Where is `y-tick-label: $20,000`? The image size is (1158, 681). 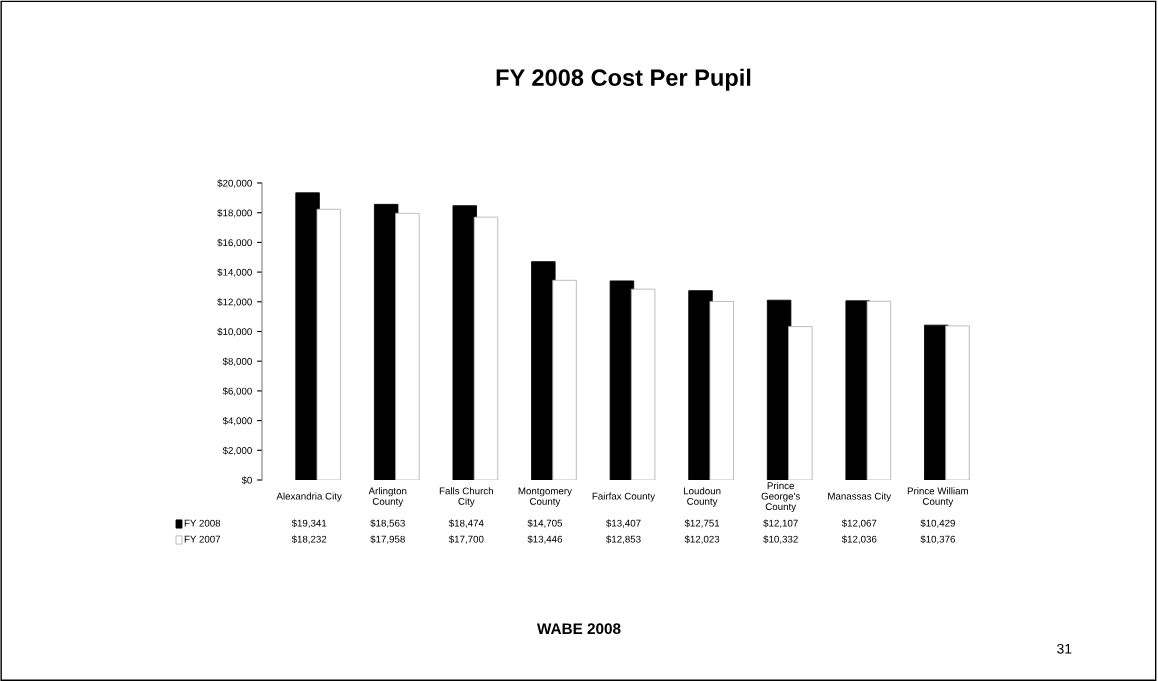
y-tick-label: $20,000 is located at coordinates (234, 183).